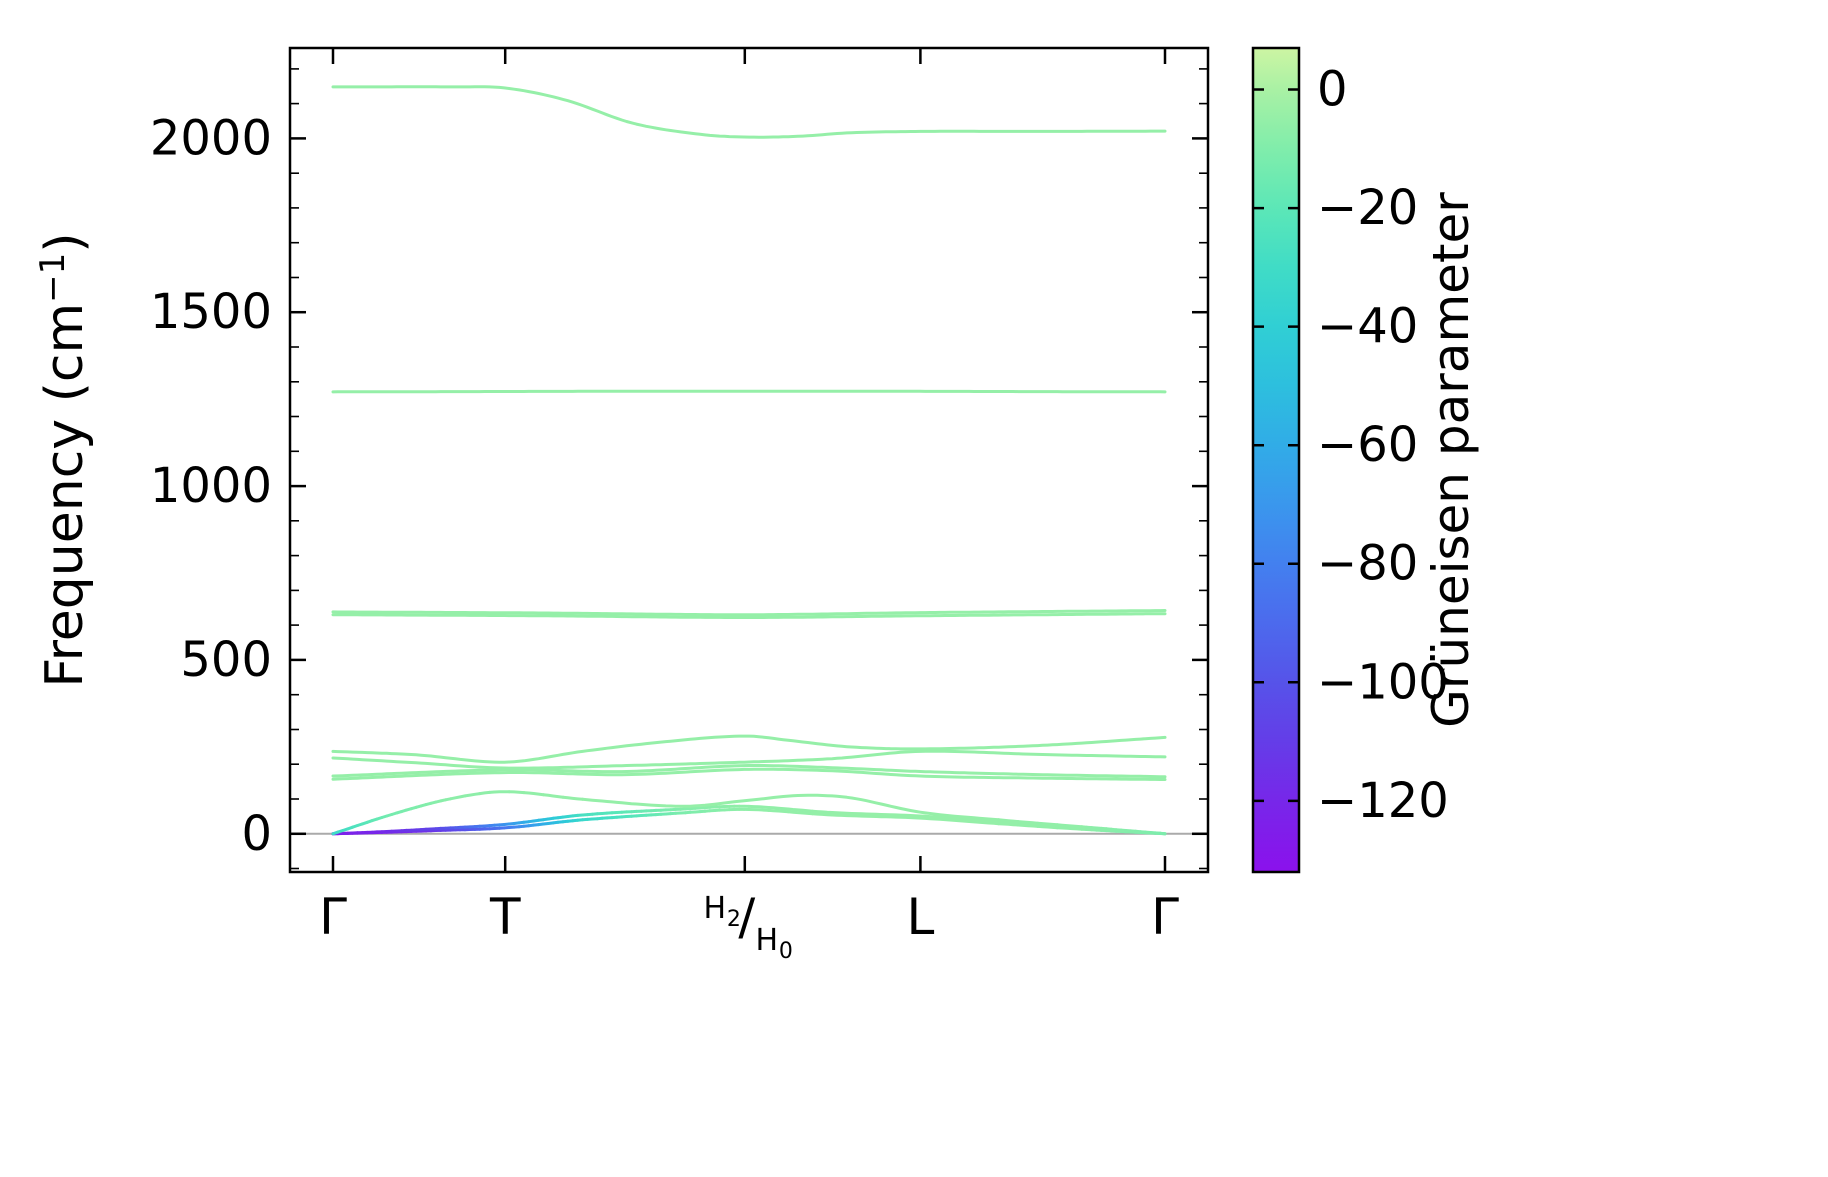 The height and width of the screenshot is (1177, 1828). Describe the element at coordinates (786, 951) in the screenshot. I see `x-tick-label-h0-sub: 0` at that location.